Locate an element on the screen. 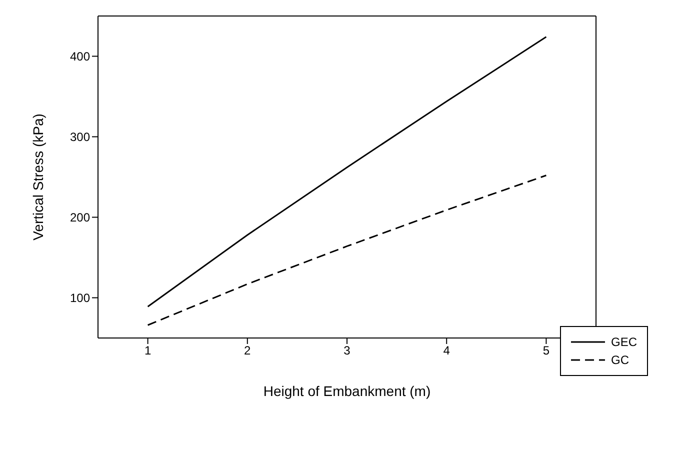 This screenshot has width=685, height=476. x-tick-label: 5 is located at coordinates (546, 351).